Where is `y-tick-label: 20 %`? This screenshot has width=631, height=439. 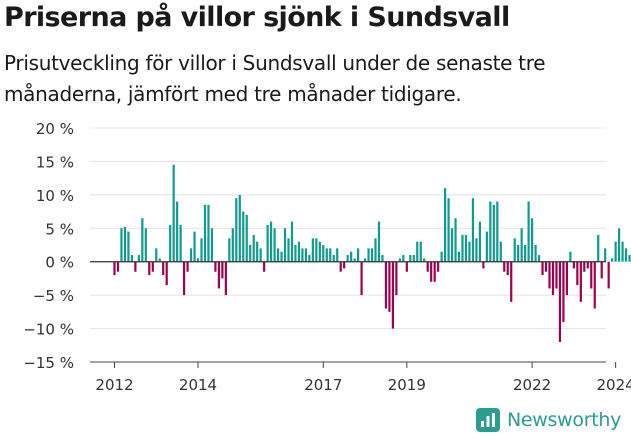
y-tick-label: 20 % is located at coordinates (55, 129).